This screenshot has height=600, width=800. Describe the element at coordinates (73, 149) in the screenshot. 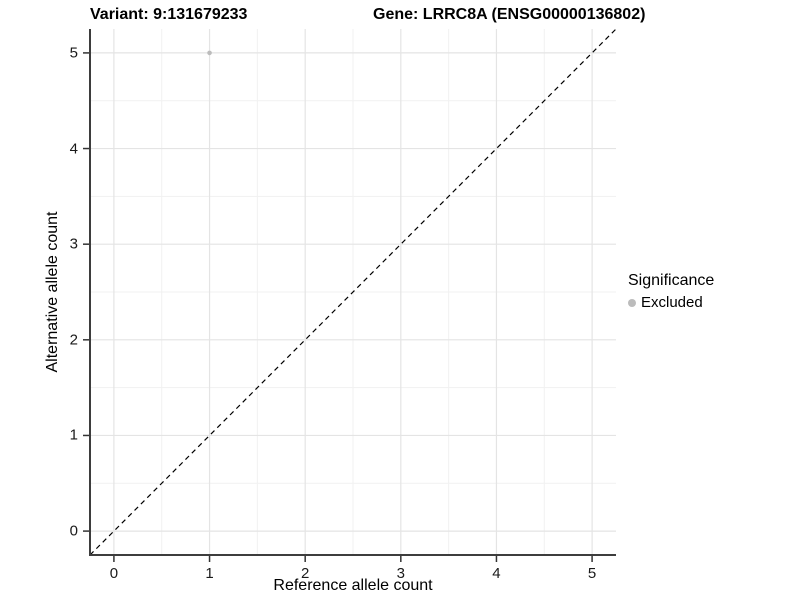

I see `y-tick-label: 4` at that location.